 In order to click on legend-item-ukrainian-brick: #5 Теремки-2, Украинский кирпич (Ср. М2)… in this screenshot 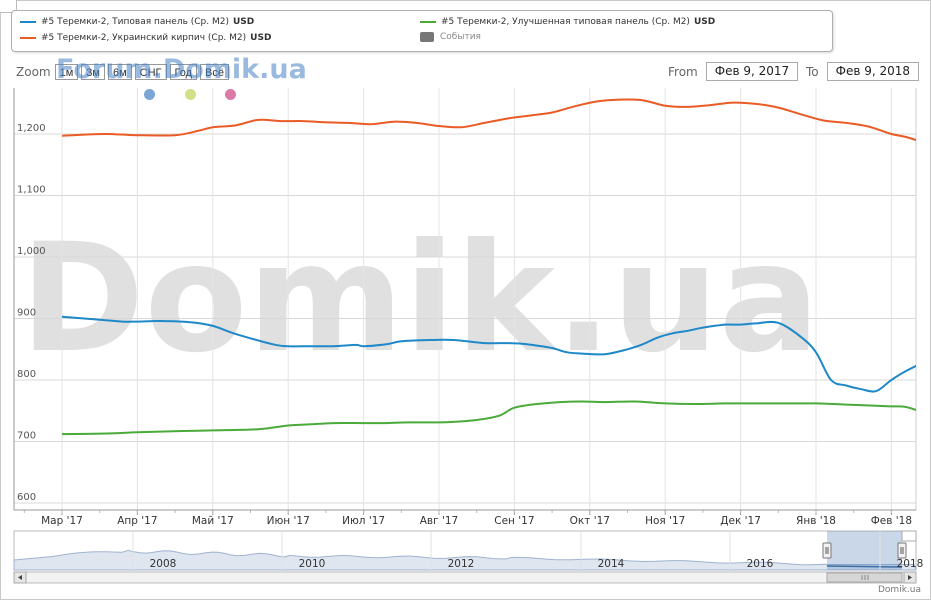, I will do `click(145, 38)`.